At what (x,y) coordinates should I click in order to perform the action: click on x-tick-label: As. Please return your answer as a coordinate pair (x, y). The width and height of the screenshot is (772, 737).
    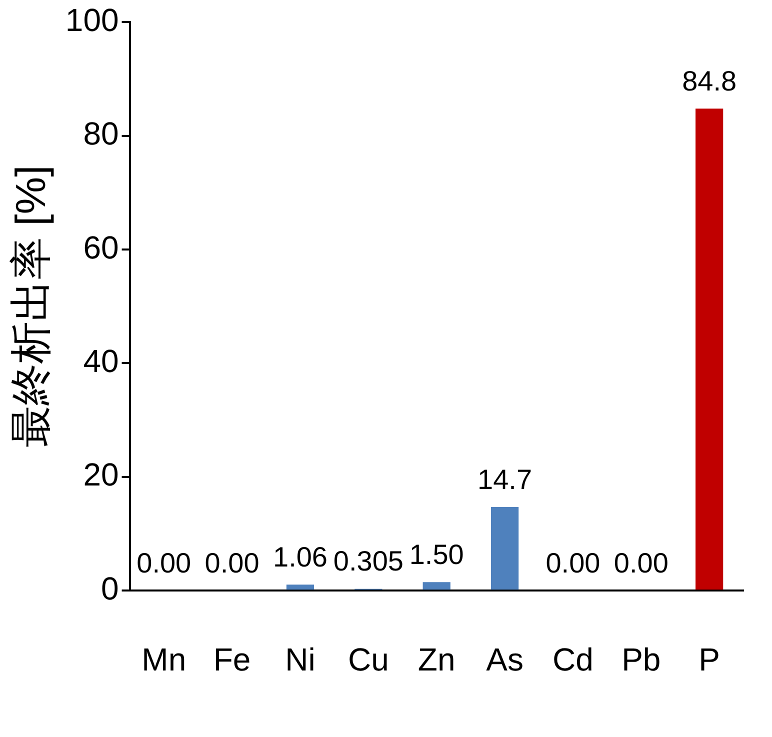
    Looking at the image, I should click on (505, 660).